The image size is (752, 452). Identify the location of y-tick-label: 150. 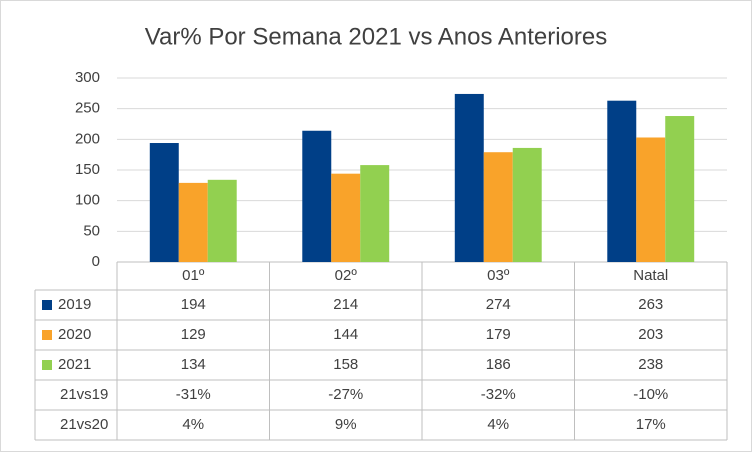
(87, 169).